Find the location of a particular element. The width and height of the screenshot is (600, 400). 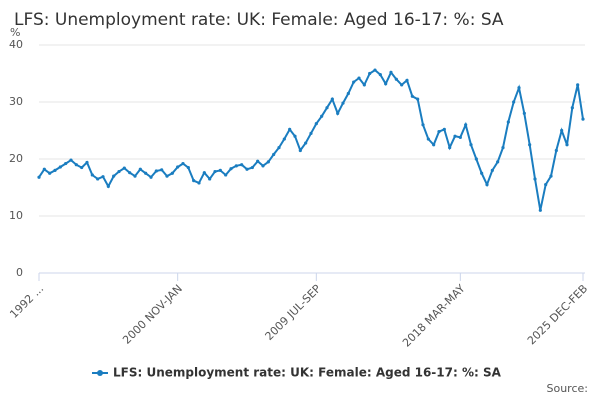

source: Source: is located at coordinates (568, 388).